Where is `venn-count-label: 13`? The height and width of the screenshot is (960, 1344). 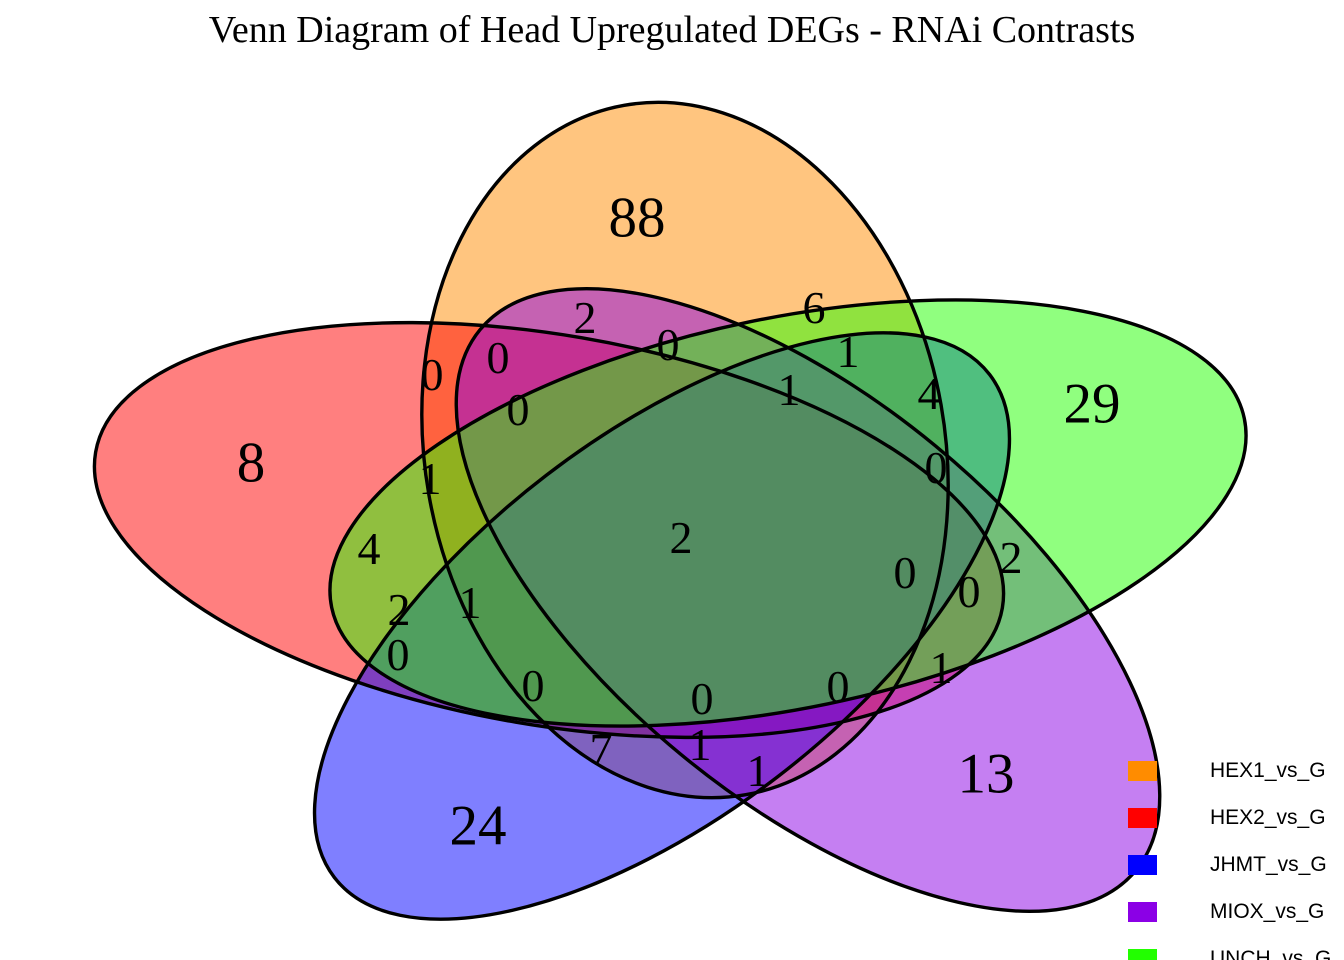 venn-count-label: 13 is located at coordinates (986, 774).